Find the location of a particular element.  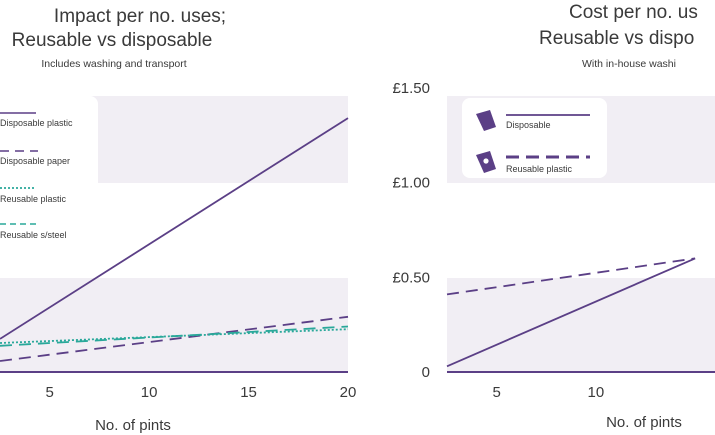

legend-label-disposable-plastic: Disposable plastic is located at coordinates (36, 123).